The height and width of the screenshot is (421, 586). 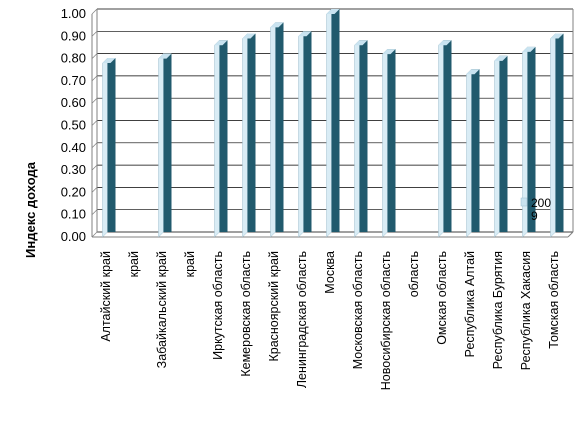 I want to click on y-tick-label: 0.60, so click(x=73, y=102).